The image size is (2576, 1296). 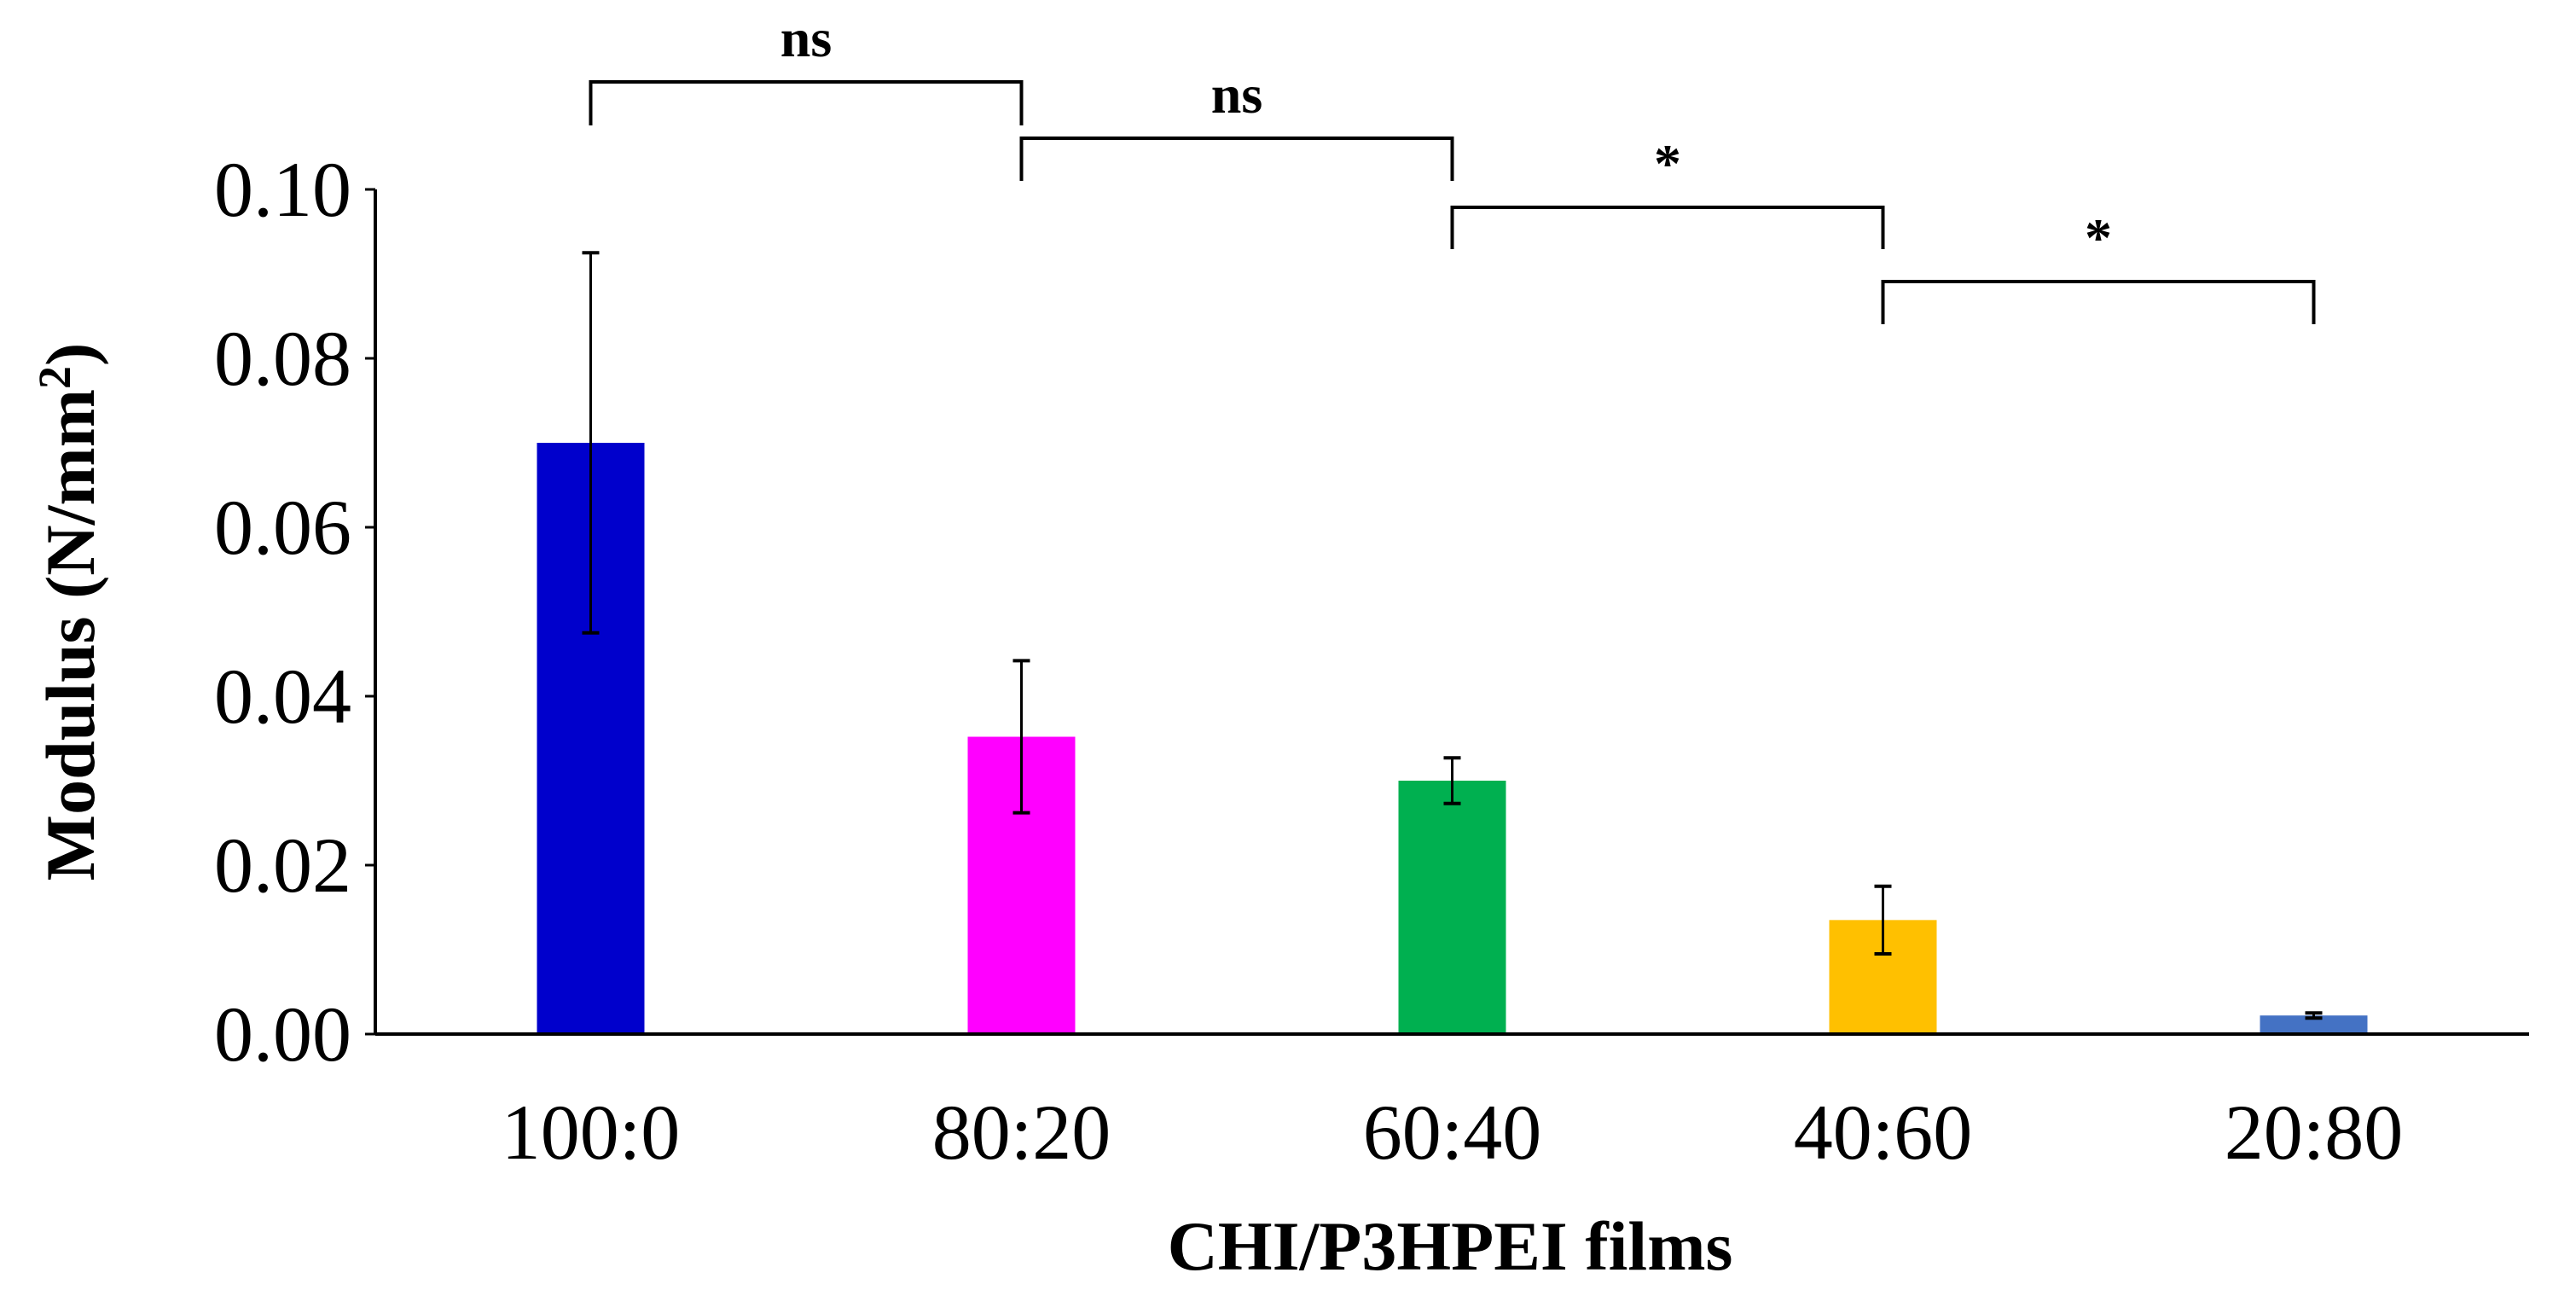 I want to click on significance-bracket-1: ns, so click(x=1236, y=122).